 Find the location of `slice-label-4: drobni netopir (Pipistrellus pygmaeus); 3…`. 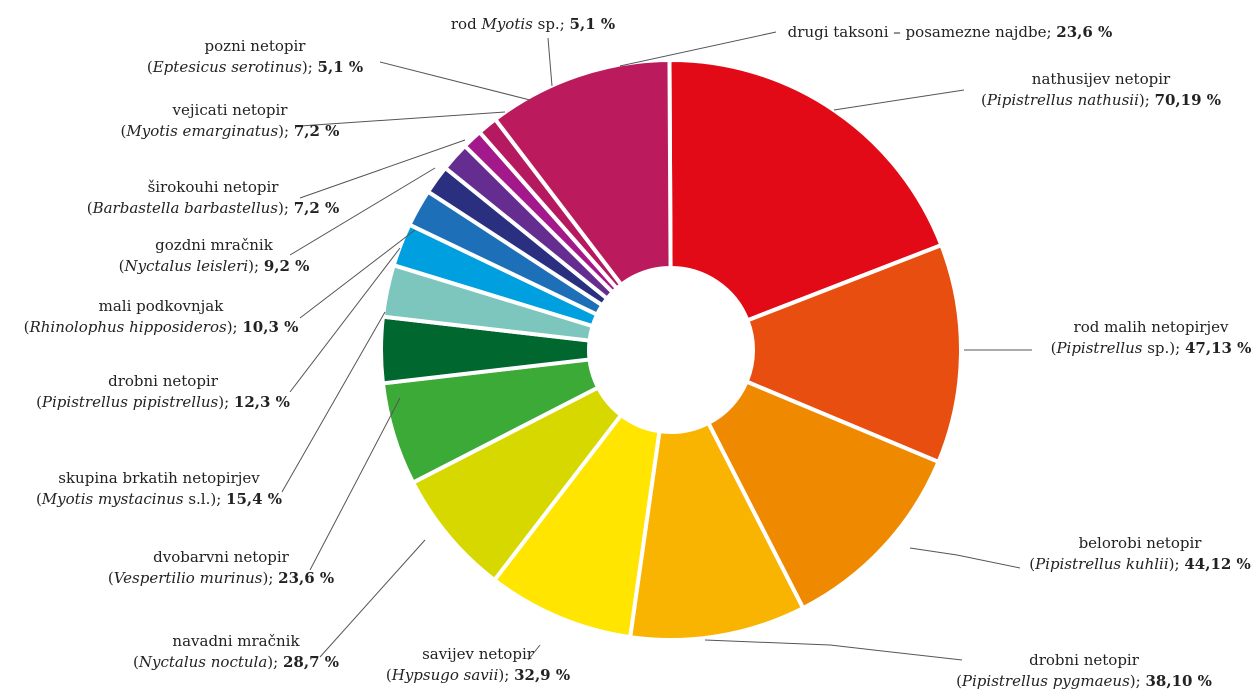

slice-label-4: drobni netopir (Pipistrellus pygmaeus); 3… is located at coordinates (1084, 670).